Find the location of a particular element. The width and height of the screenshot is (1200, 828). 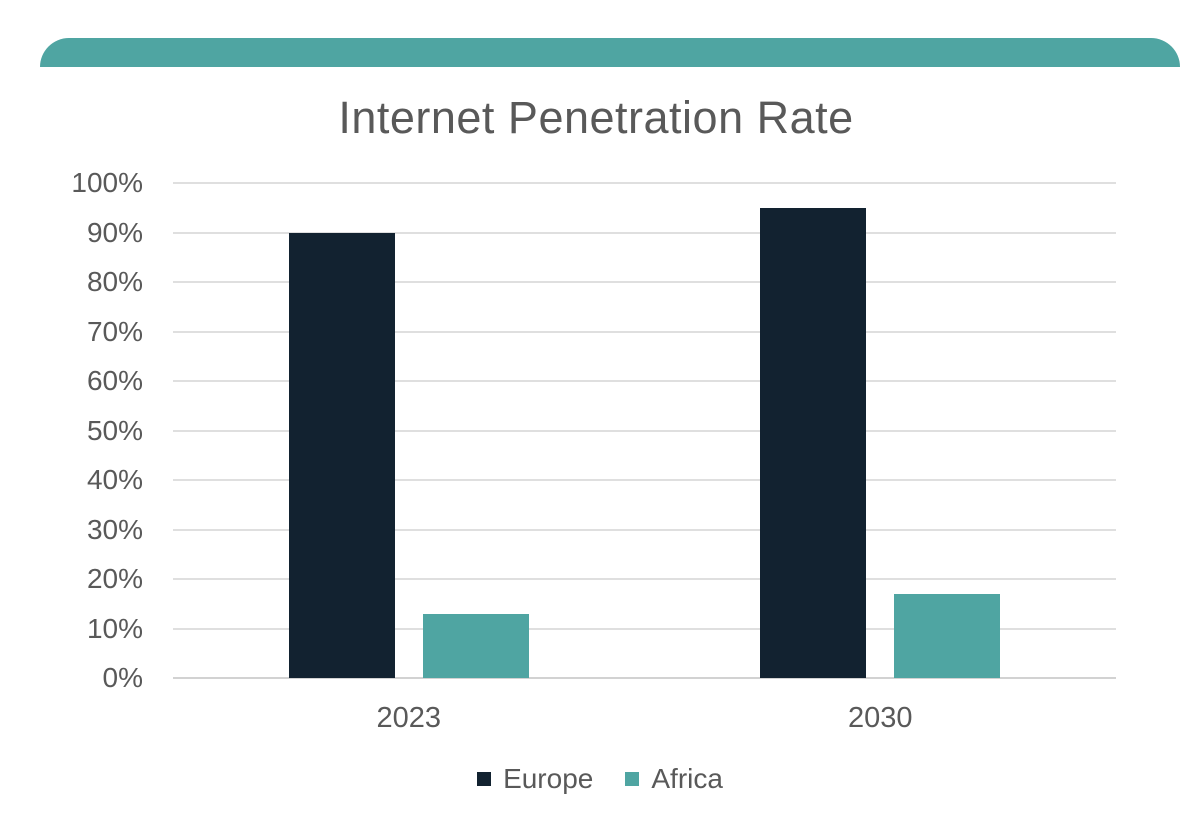

chart-title: Internet Penetration Rate is located at coordinates (596, 117).